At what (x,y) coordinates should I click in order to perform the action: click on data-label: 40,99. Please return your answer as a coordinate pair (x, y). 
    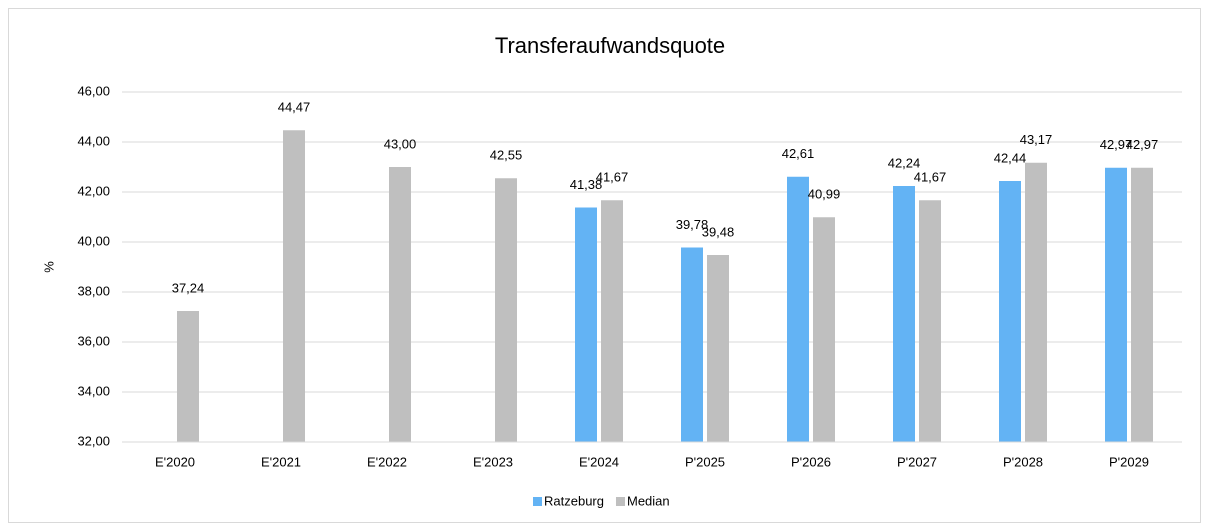
    Looking at the image, I should click on (824, 194).